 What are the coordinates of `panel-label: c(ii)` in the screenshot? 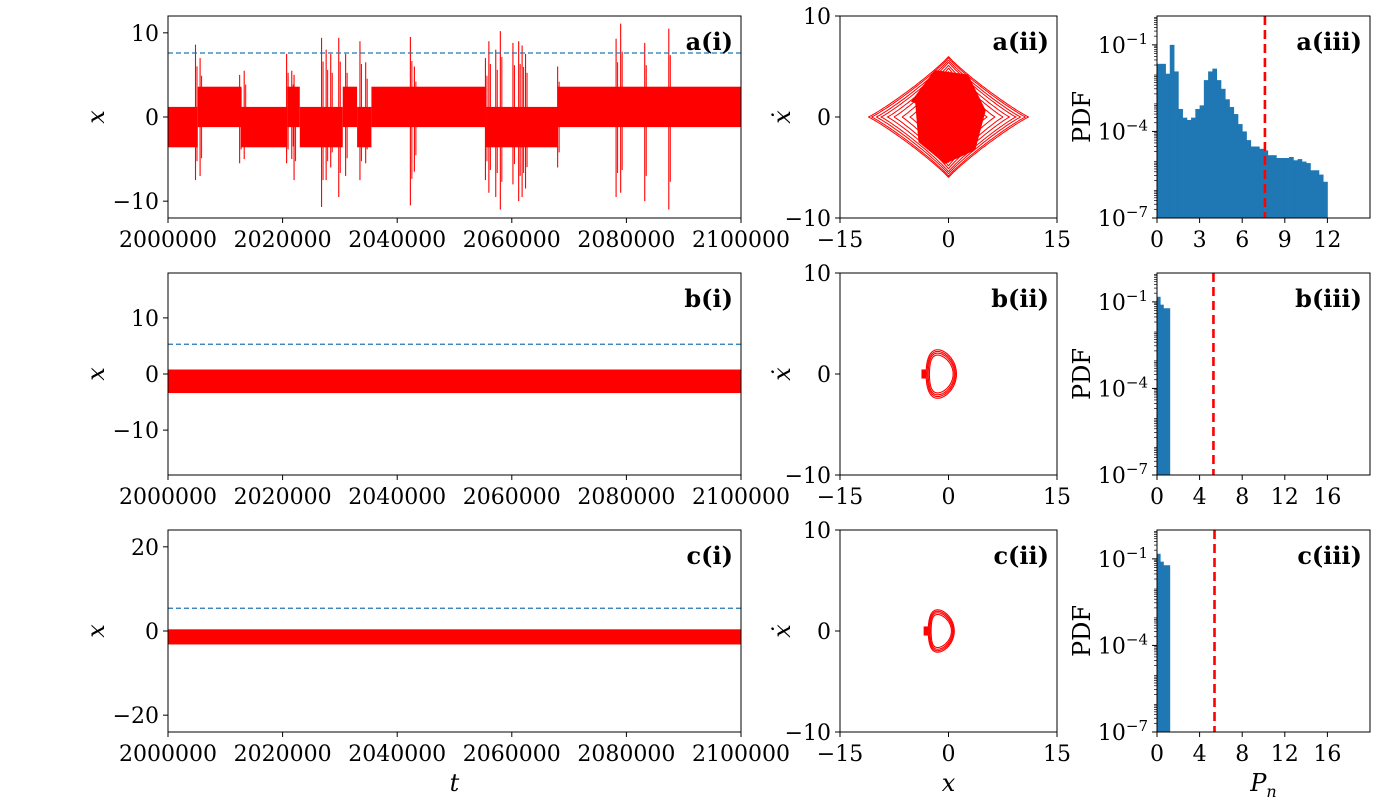 It's located at (1021, 555).